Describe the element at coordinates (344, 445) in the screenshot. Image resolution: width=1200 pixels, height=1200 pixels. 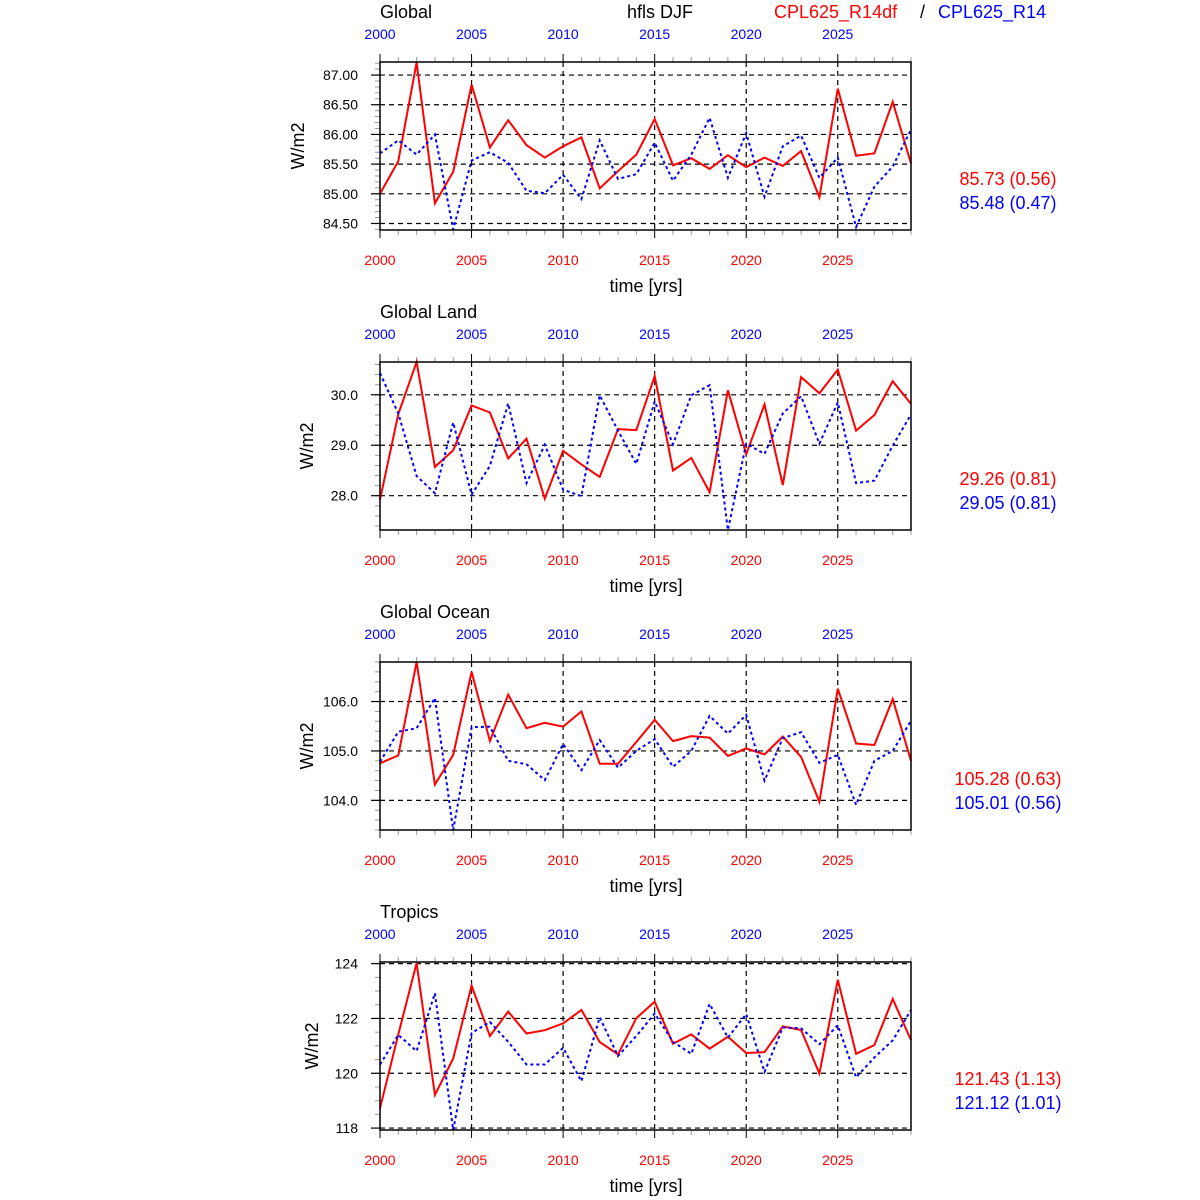
I see `y-tick-label: 29.0` at that location.